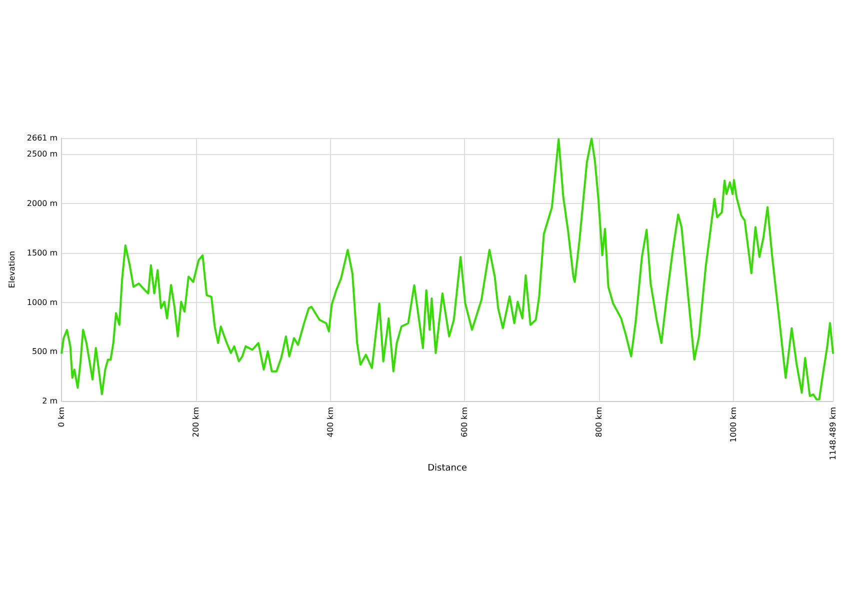 The width and height of the screenshot is (845, 592). Describe the element at coordinates (61, 417) in the screenshot. I see `x-tick-label: 0 km` at that location.